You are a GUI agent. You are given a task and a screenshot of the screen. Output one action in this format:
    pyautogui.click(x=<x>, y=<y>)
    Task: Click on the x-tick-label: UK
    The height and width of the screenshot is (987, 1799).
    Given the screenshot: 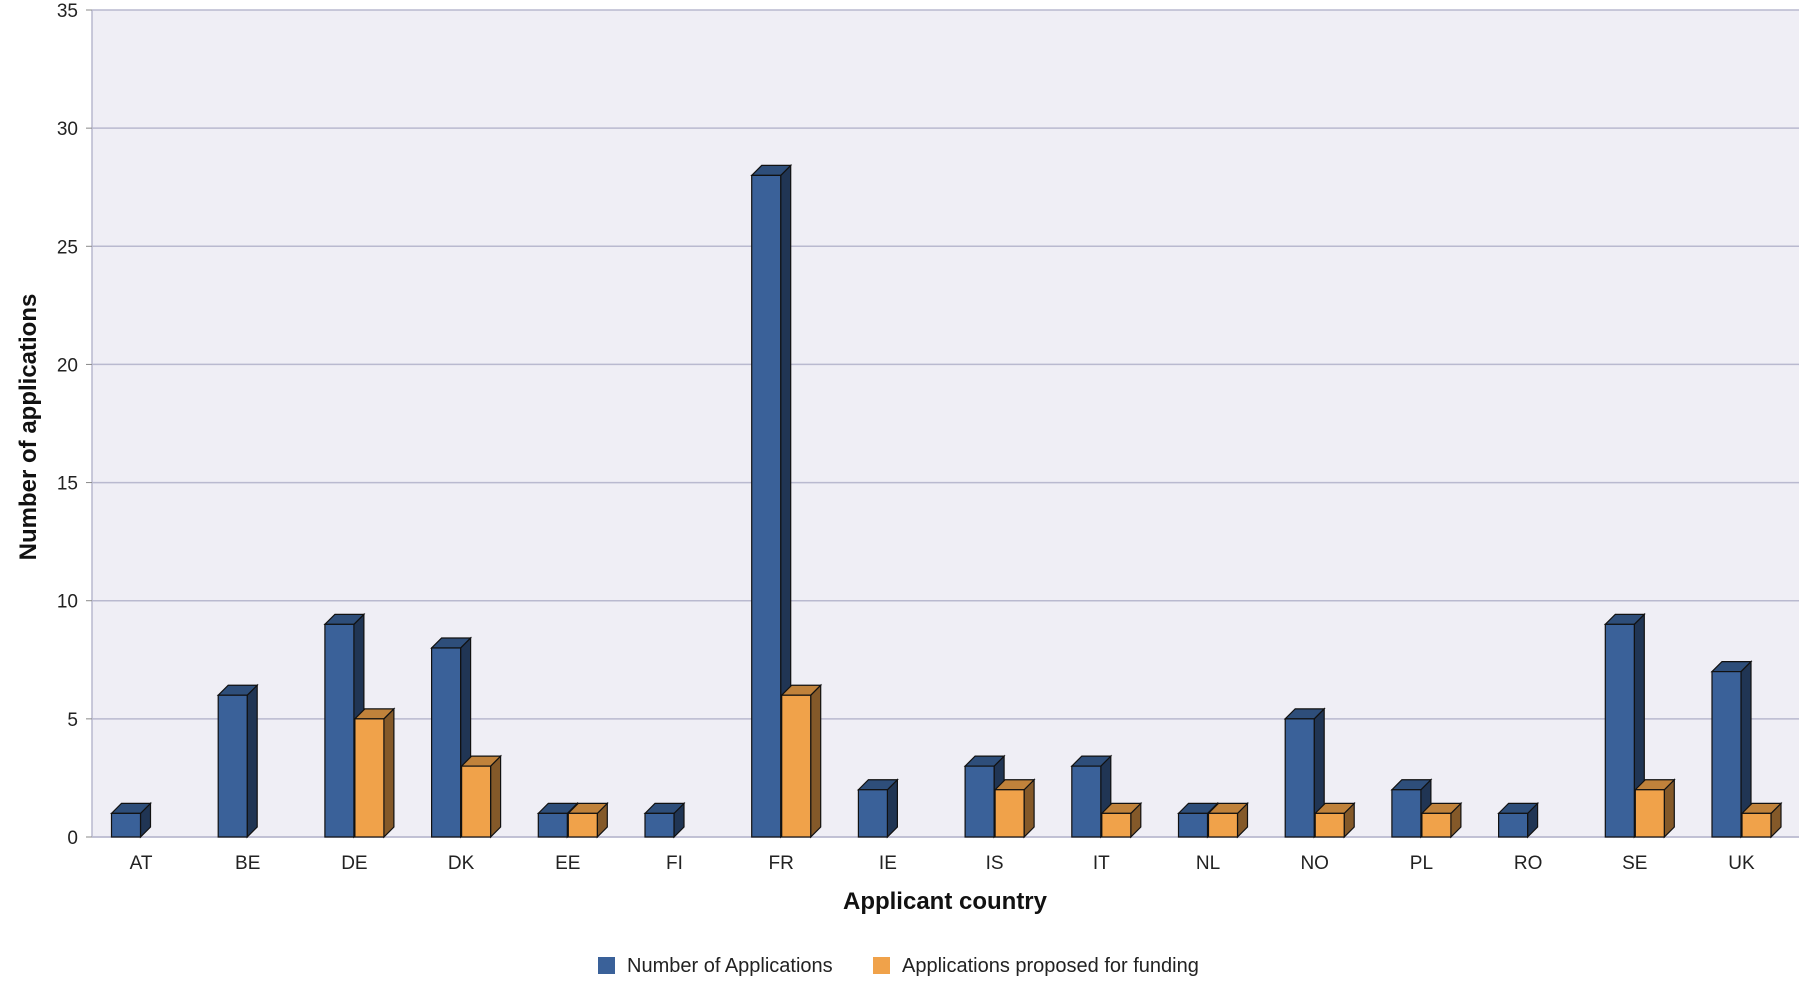 What is the action you would take?
    pyautogui.click(x=1741, y=863)
    